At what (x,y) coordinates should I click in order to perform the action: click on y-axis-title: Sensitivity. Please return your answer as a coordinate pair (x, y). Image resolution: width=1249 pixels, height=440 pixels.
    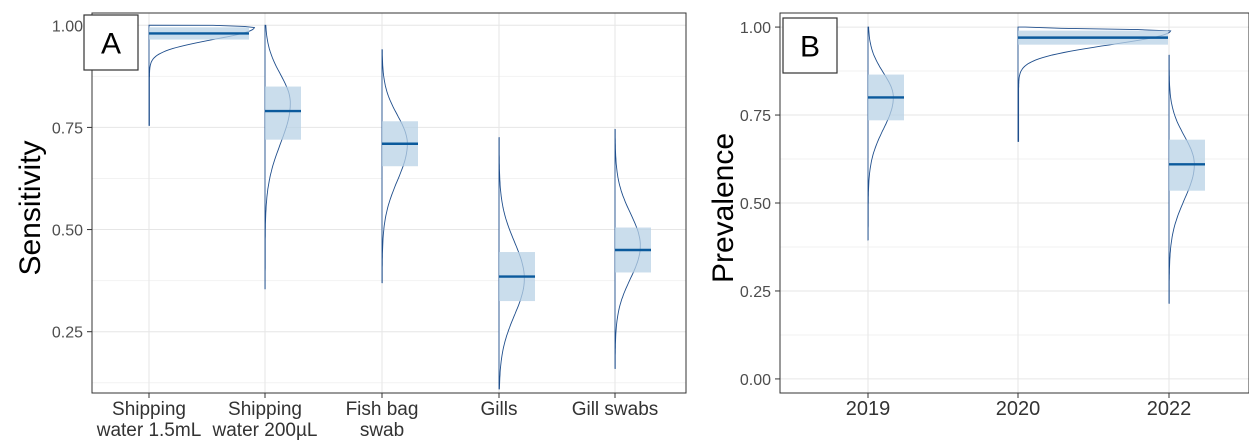
    Looking at the image, I should click on (30, 207).